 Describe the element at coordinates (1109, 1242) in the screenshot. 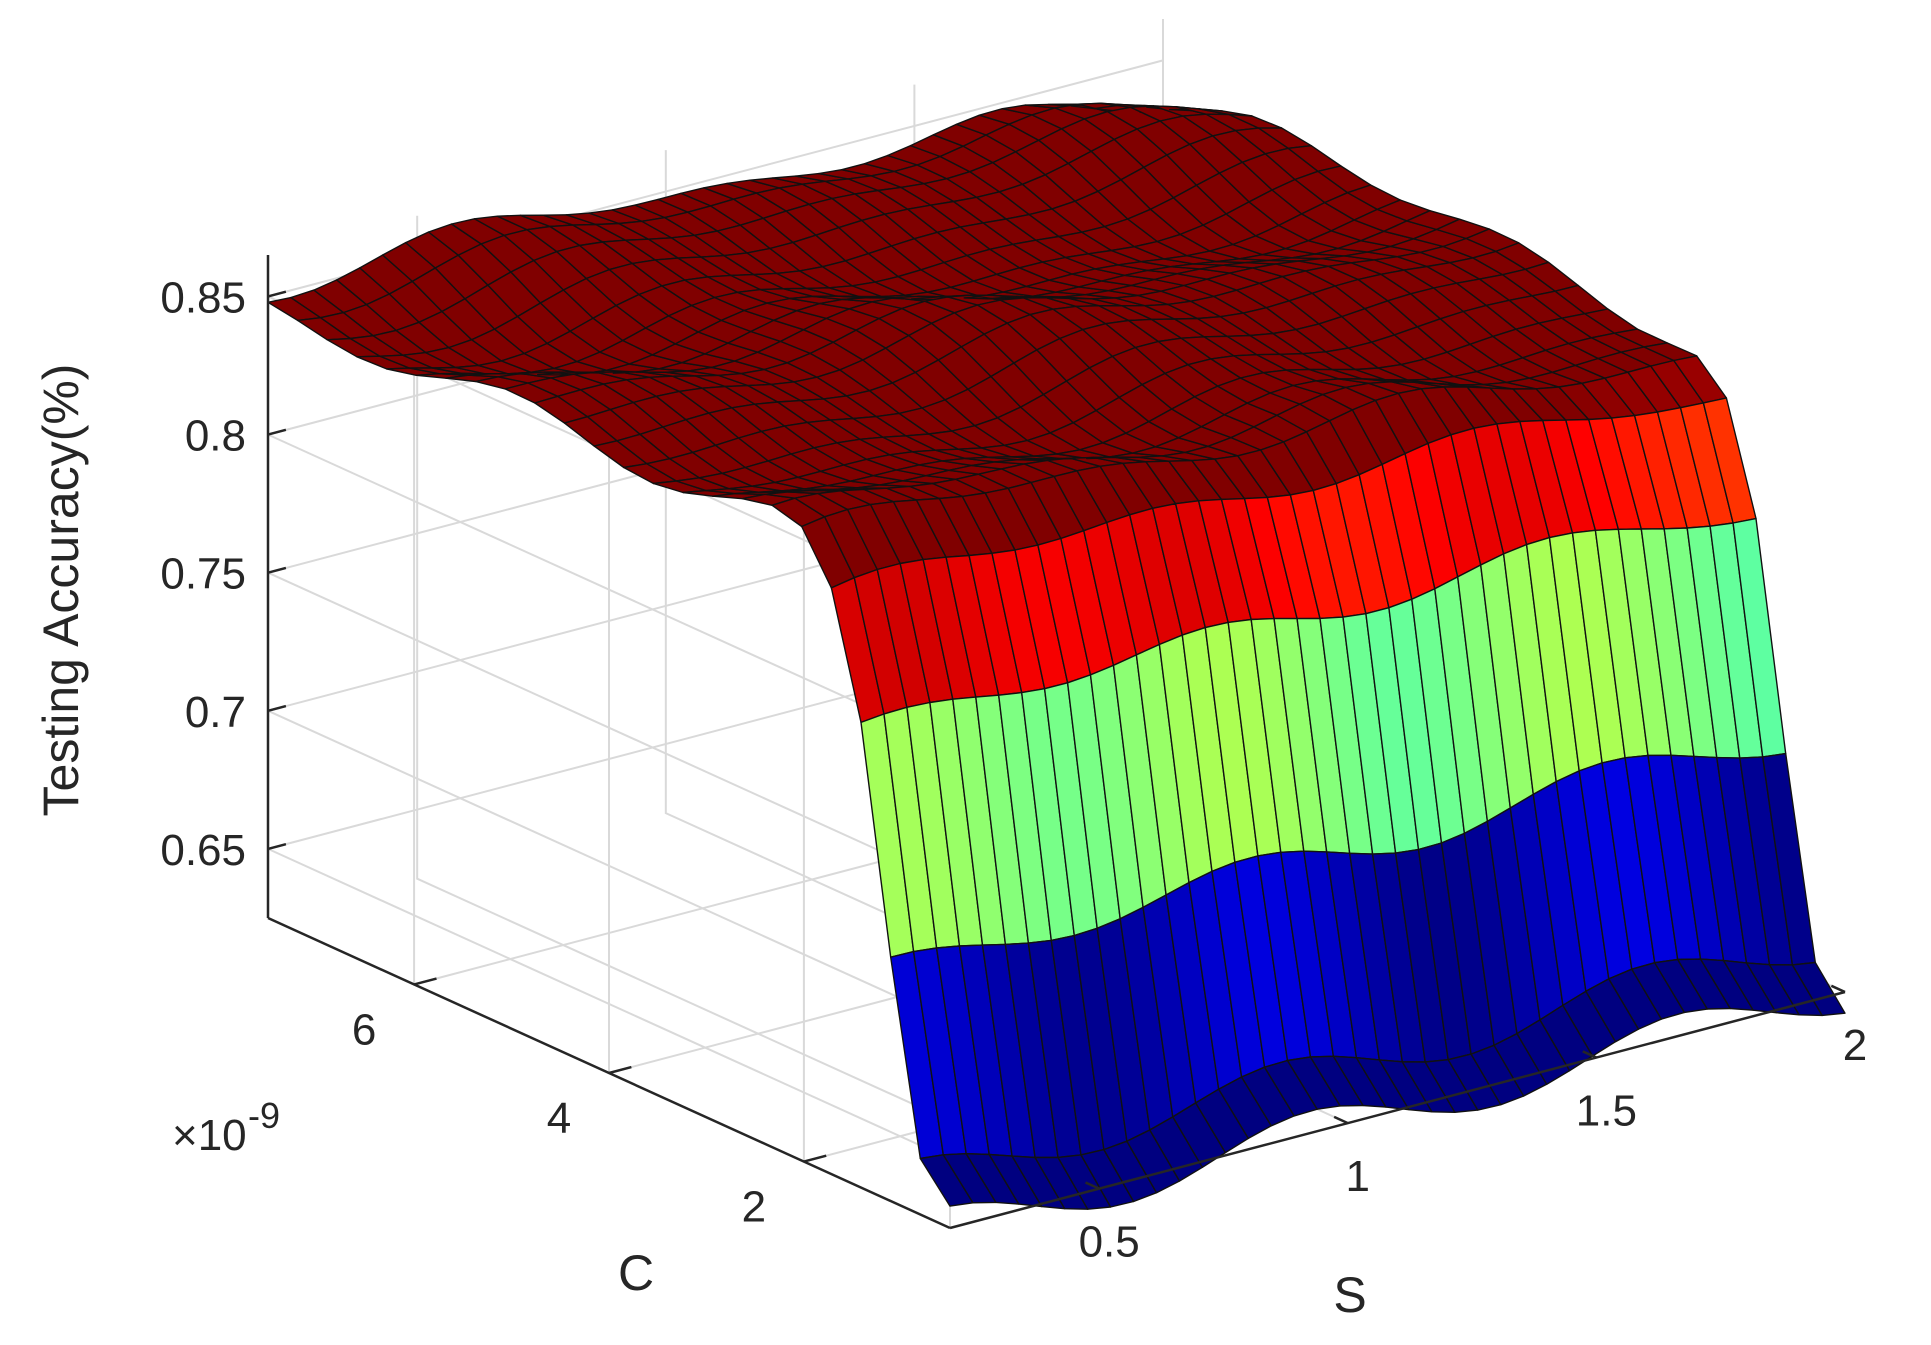

I see `x-tick-label: 0.5` at that location.